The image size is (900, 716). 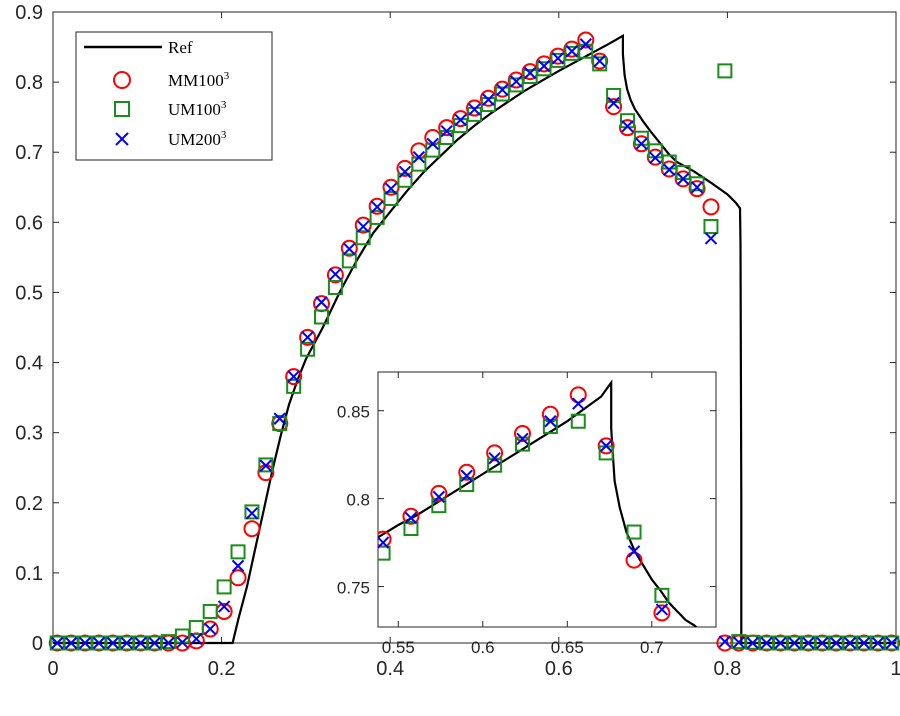 I want to click on x-tick-label: 0, so click(x=52, y=669).